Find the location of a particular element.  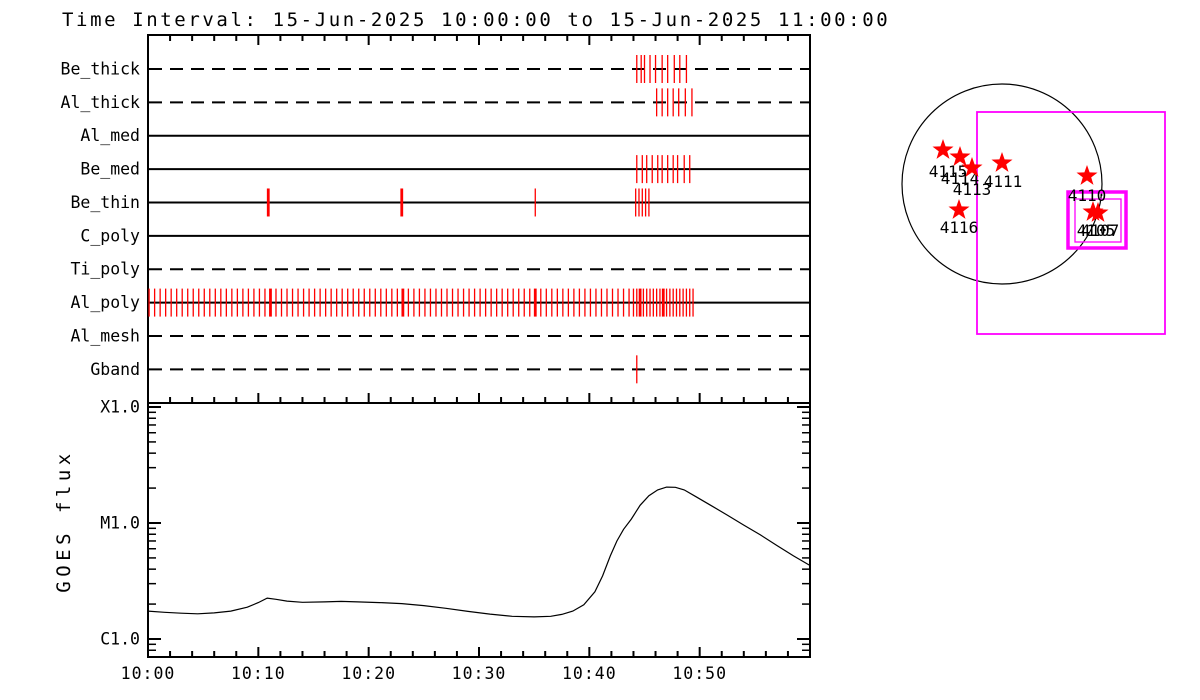

star-label-4115: 4115 is located at coordinates (948, 171).